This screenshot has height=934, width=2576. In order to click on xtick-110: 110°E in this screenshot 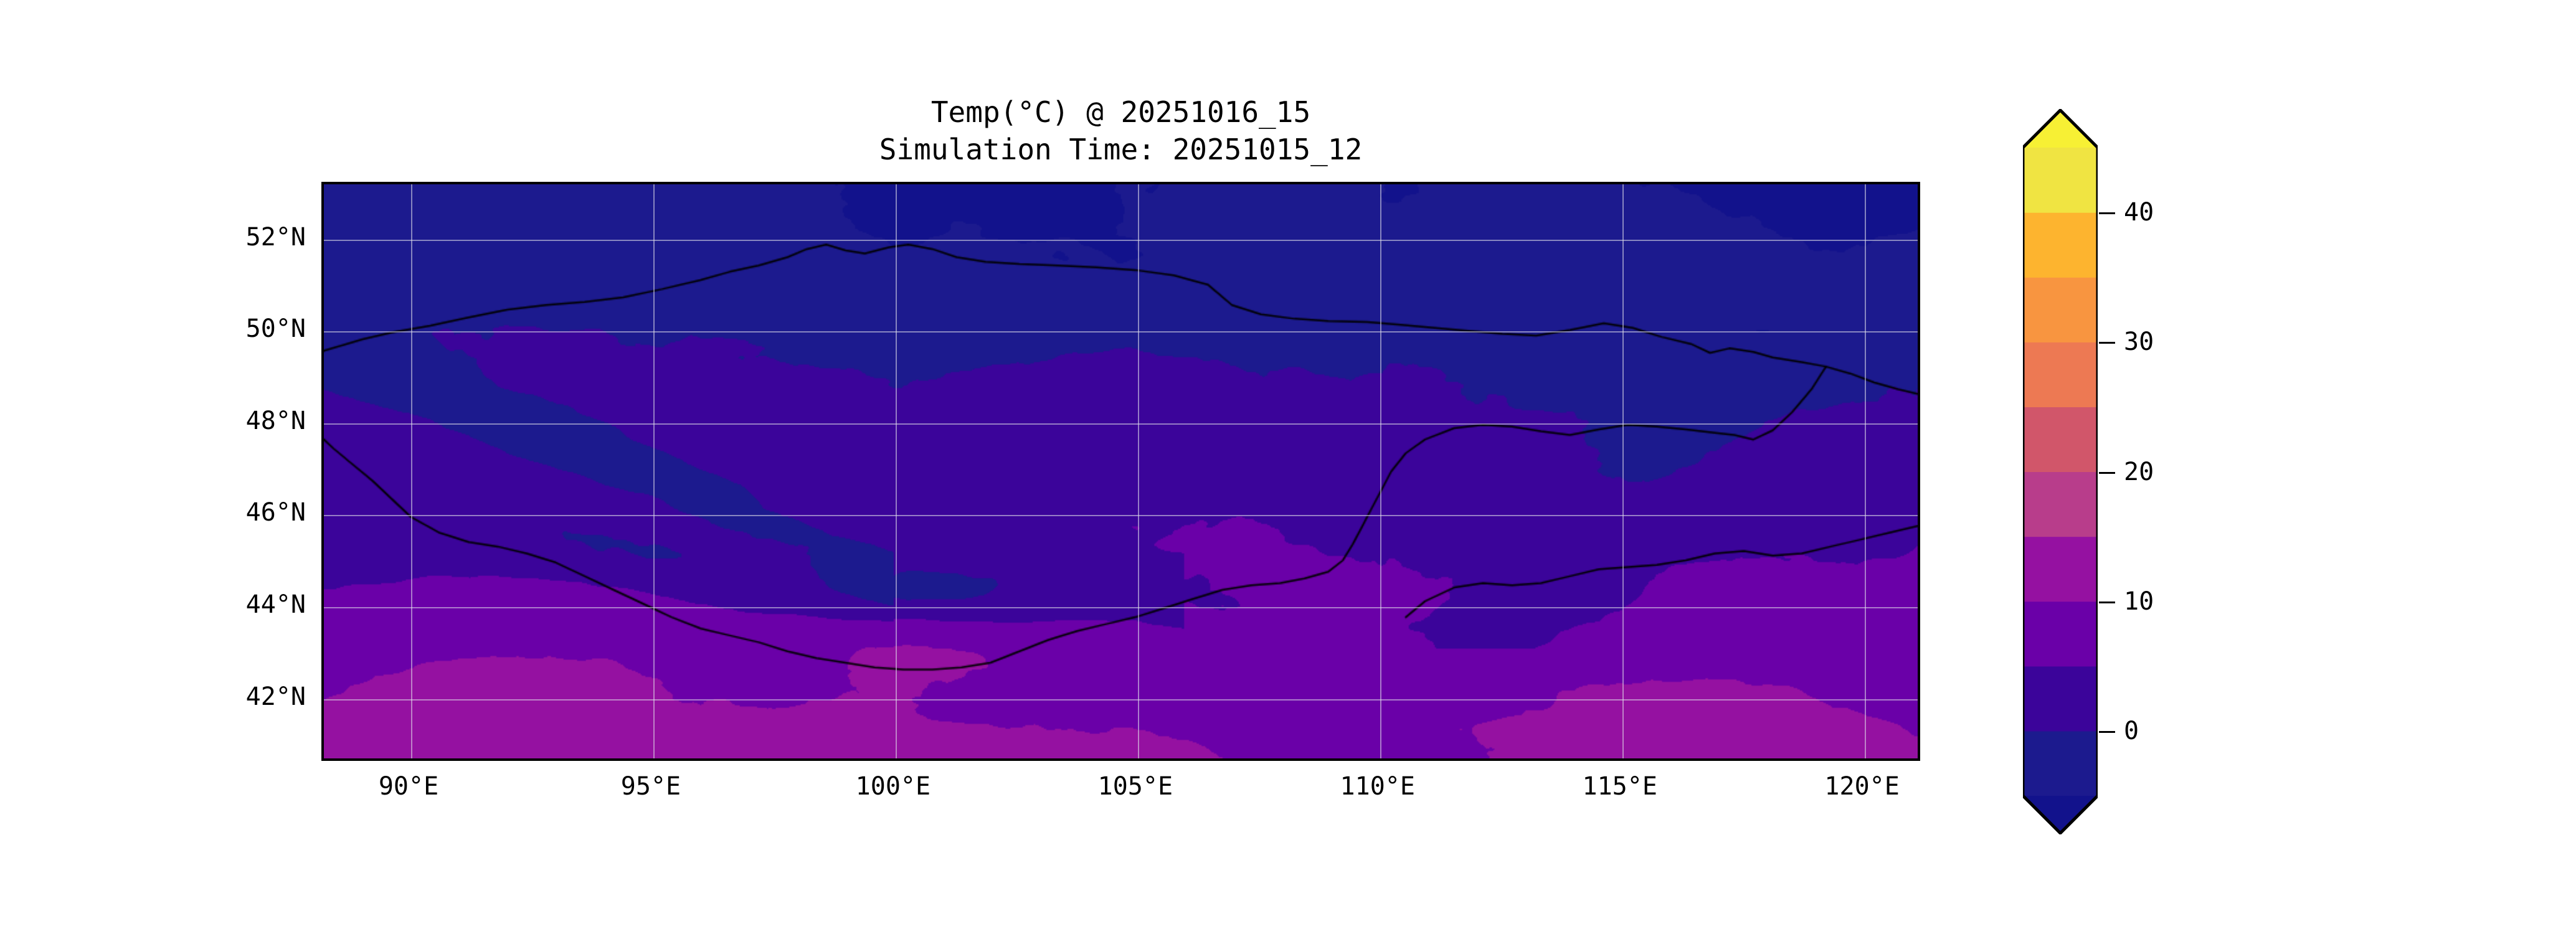, I will do `click(1378, 786)`.